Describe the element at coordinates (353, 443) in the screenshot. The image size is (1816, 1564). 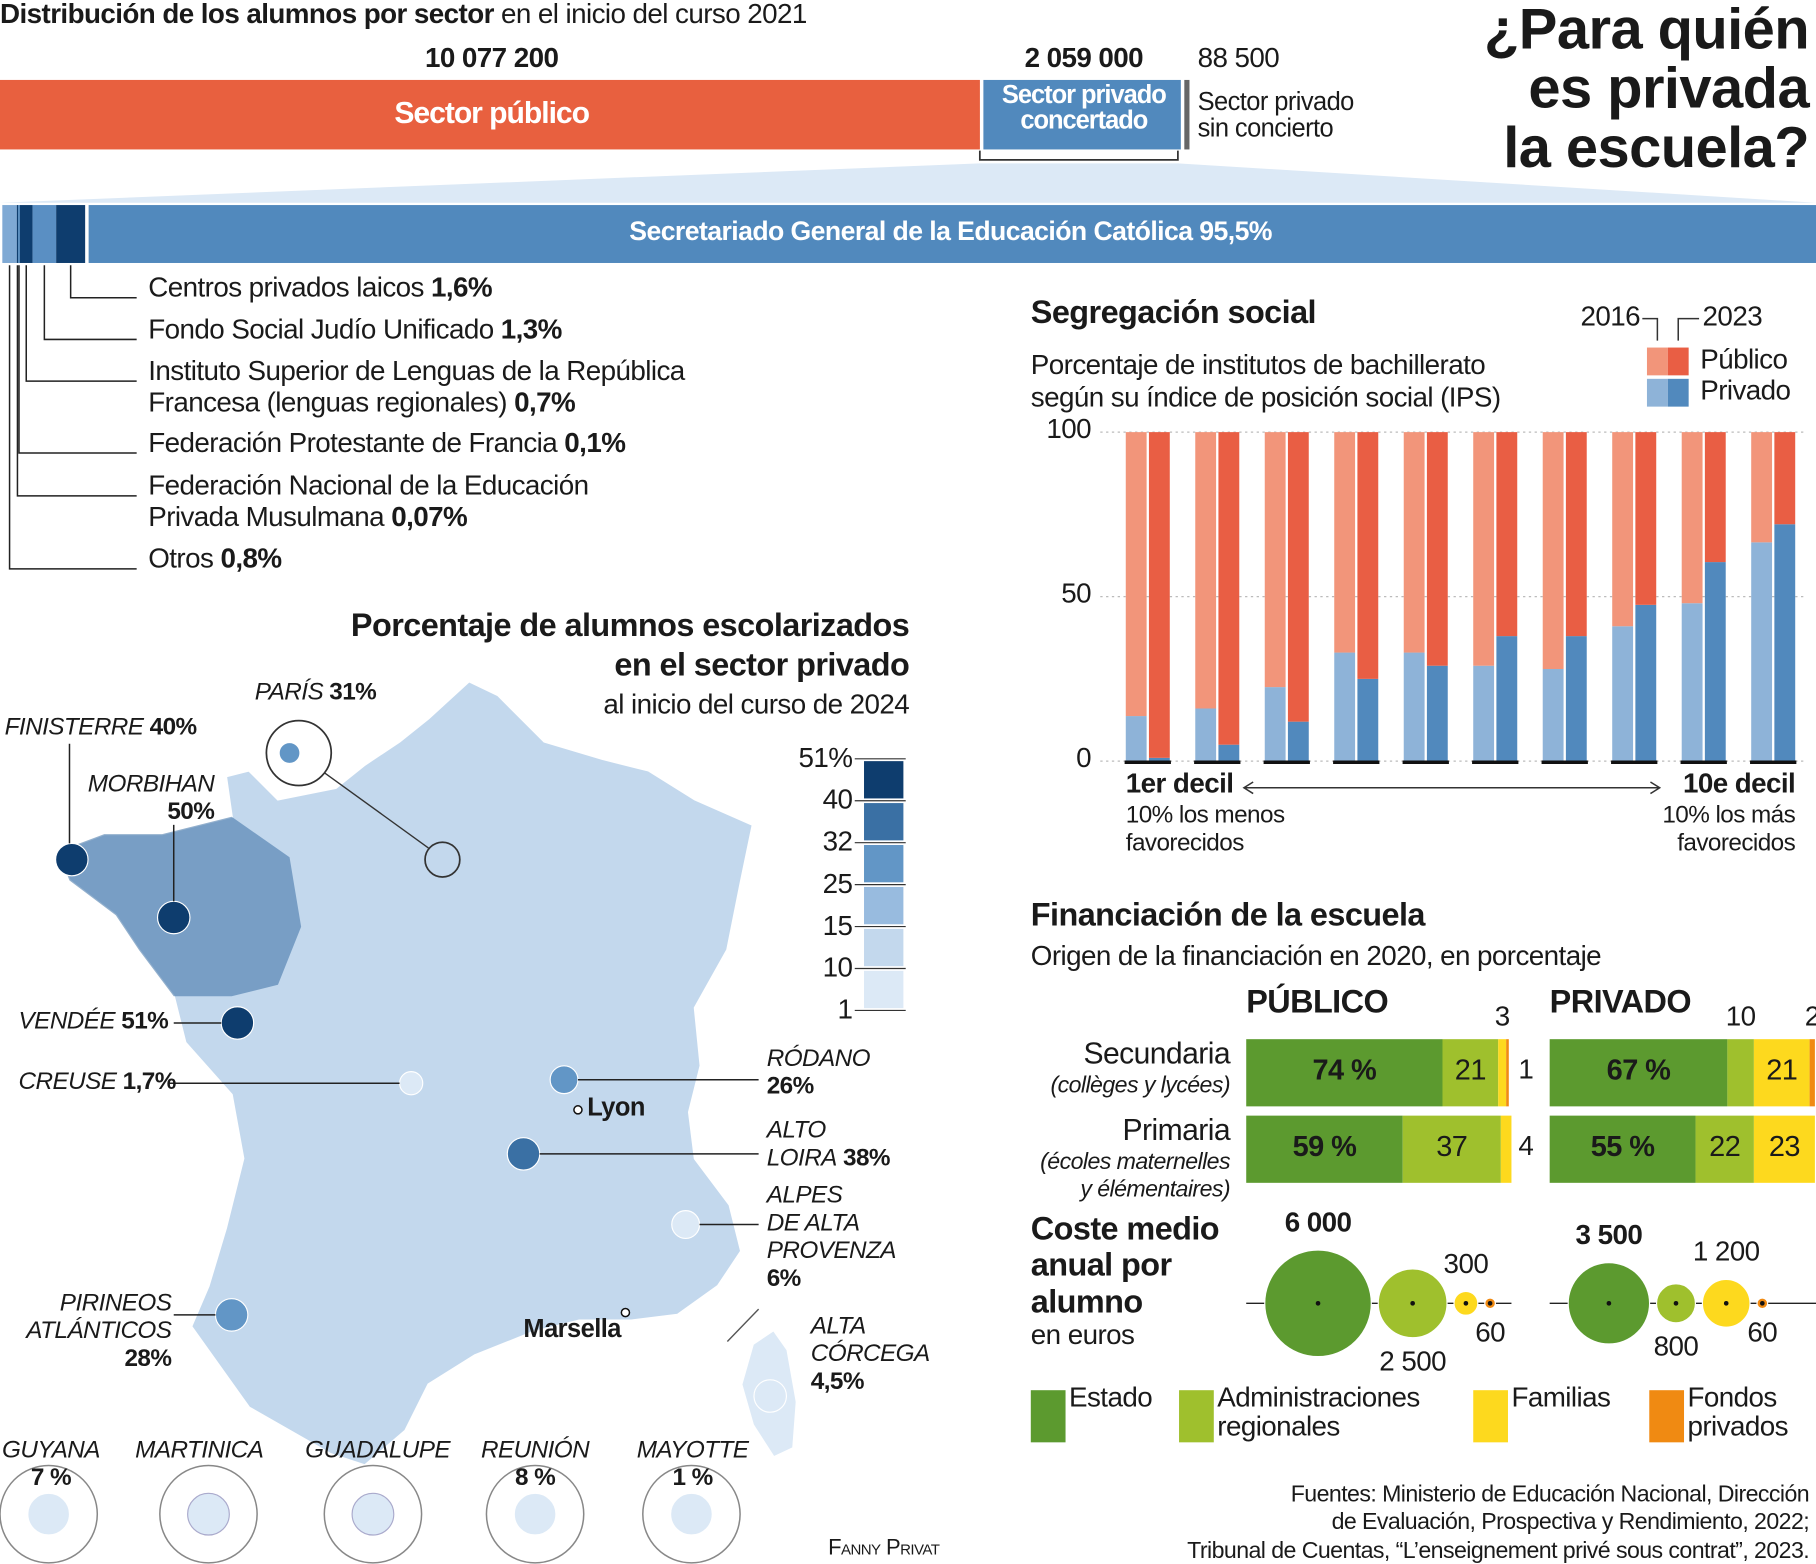
I see `category-name: Federación Protestante de Francia` at that location.